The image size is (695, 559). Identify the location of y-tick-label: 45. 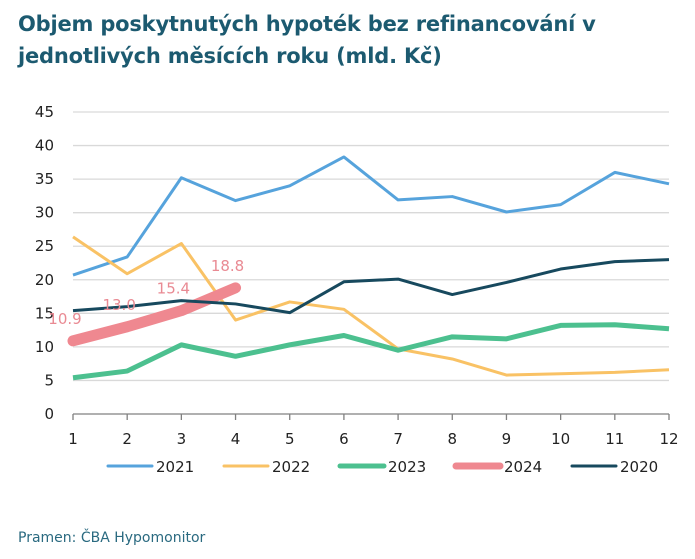
(44, 112).